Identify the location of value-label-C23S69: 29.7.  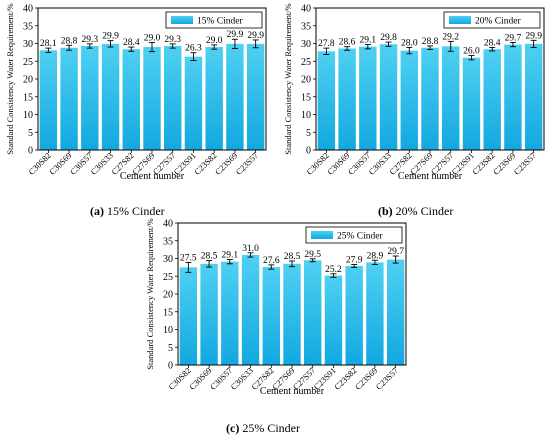
(513, 38).